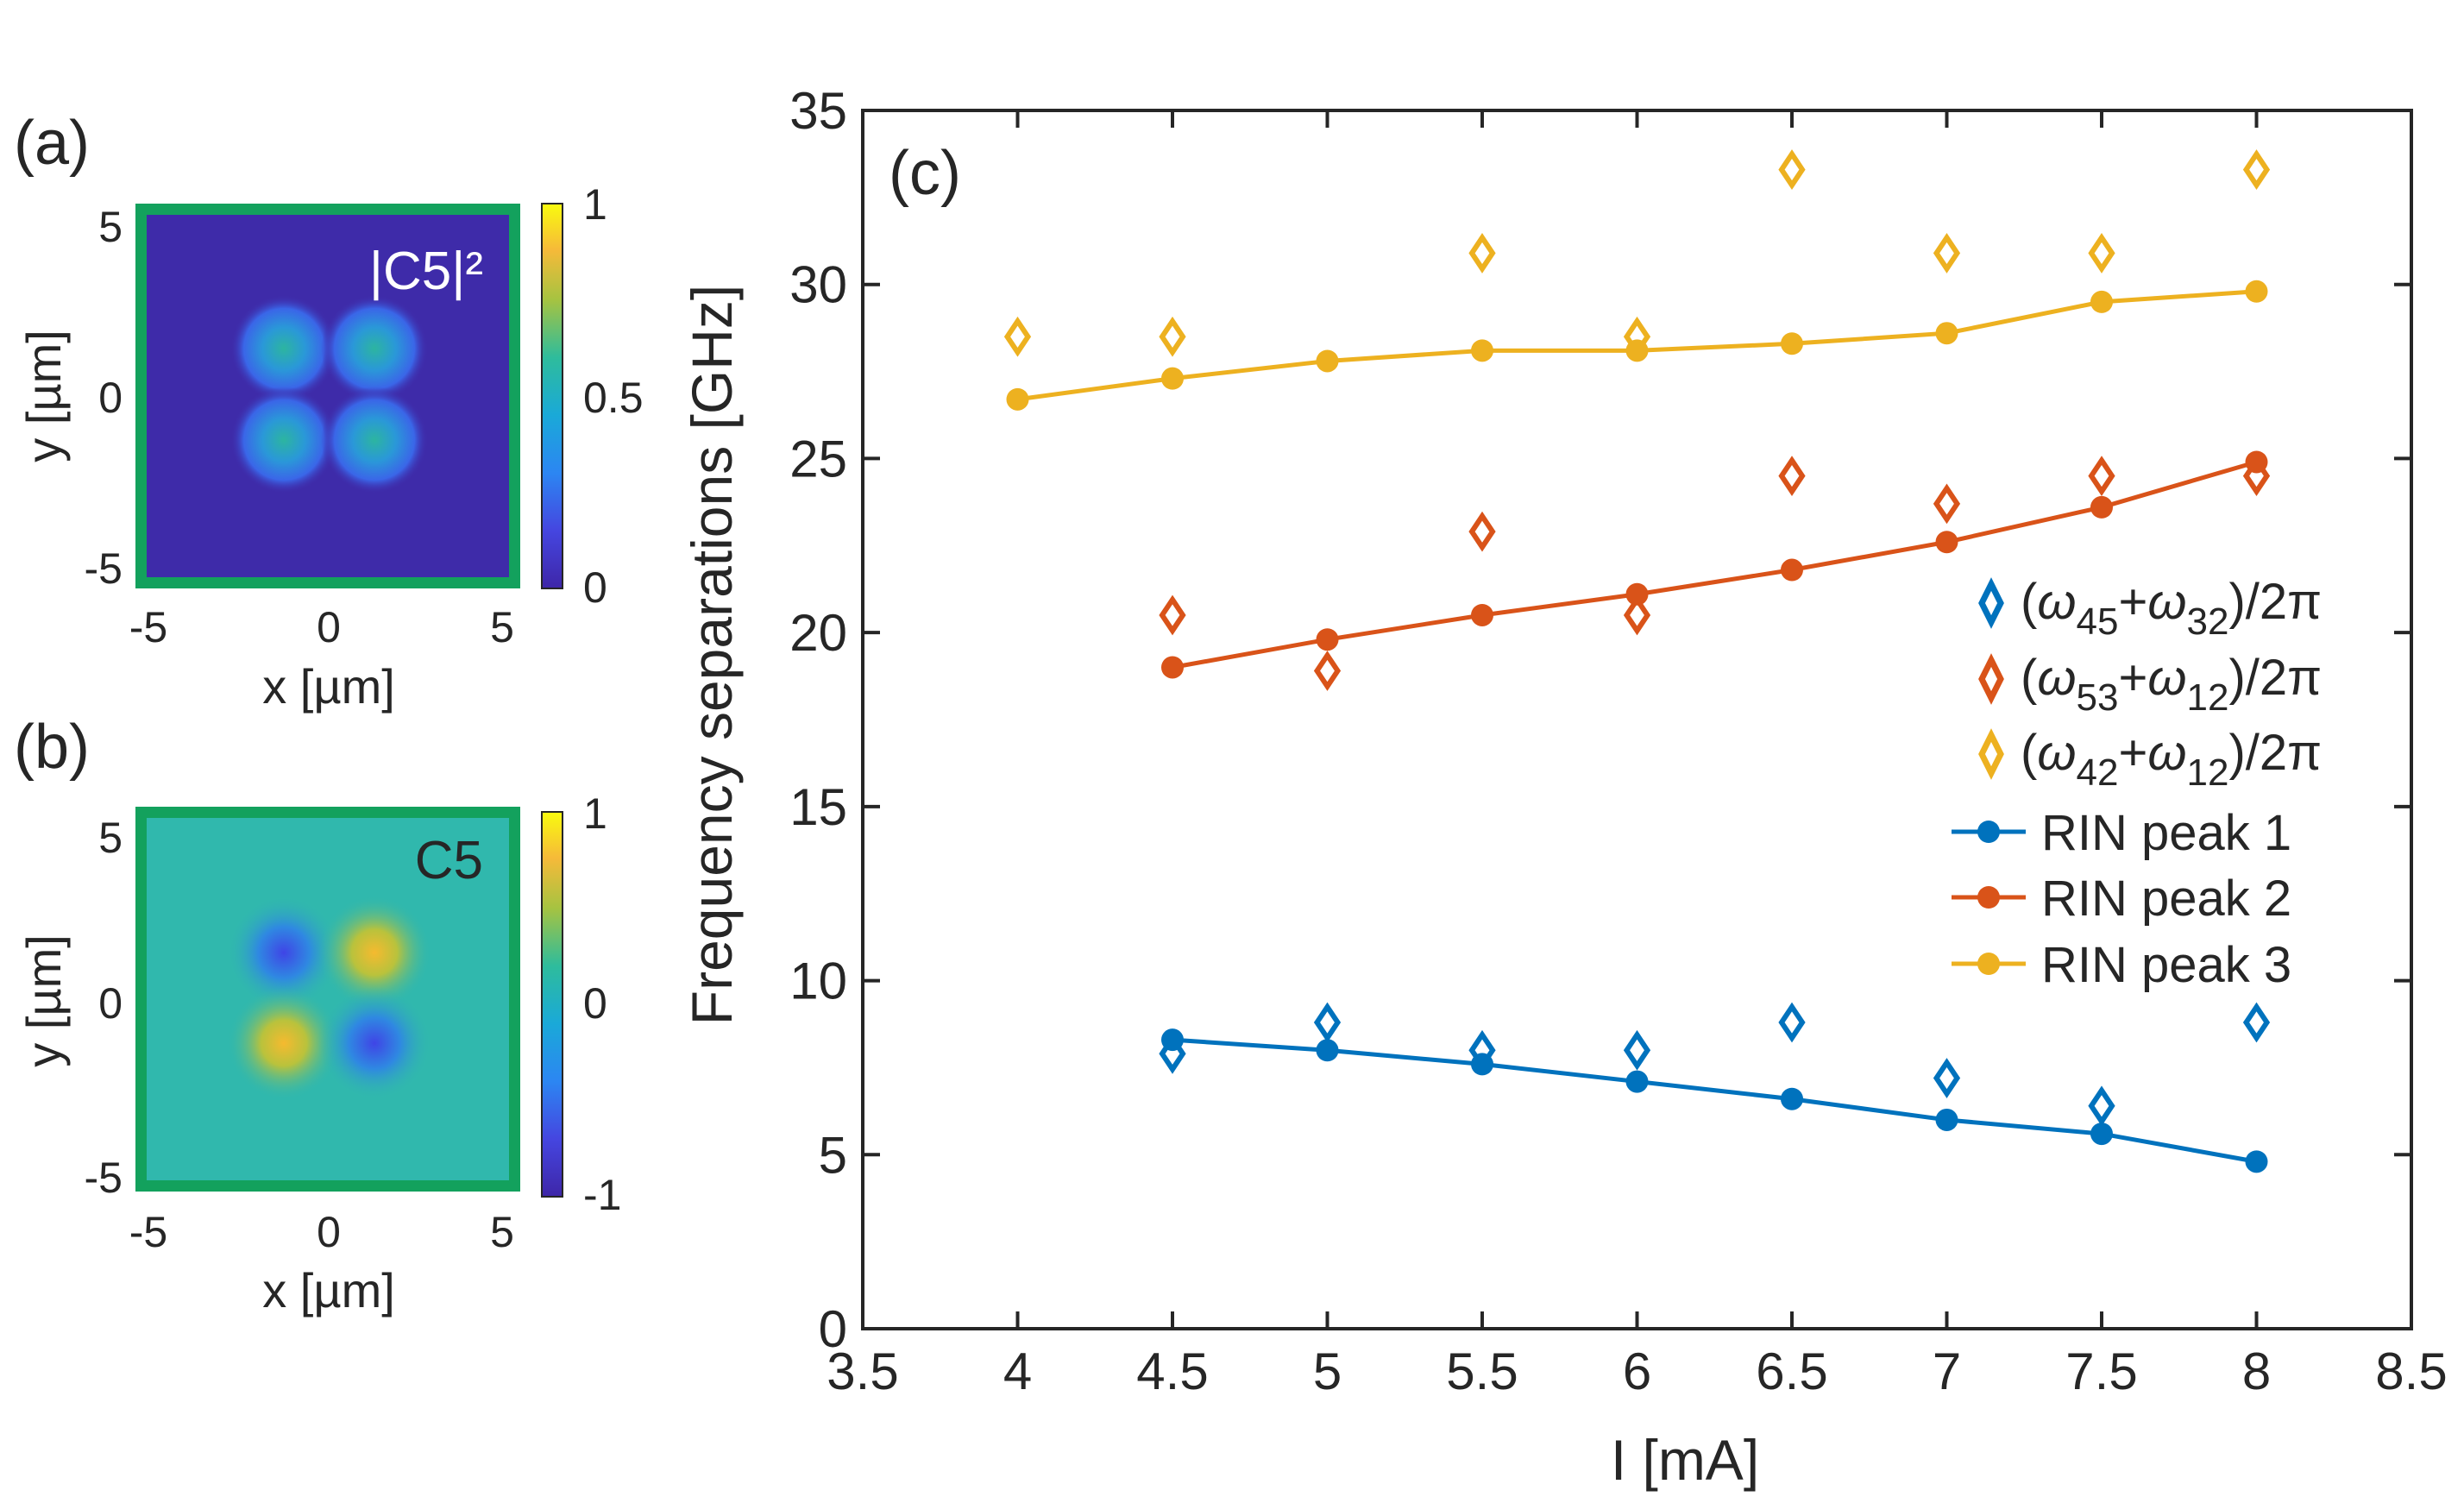  Describe the element at coordinates (104, 1178) in the screenshot. I see `panel-b-ytick: -5` at that location.